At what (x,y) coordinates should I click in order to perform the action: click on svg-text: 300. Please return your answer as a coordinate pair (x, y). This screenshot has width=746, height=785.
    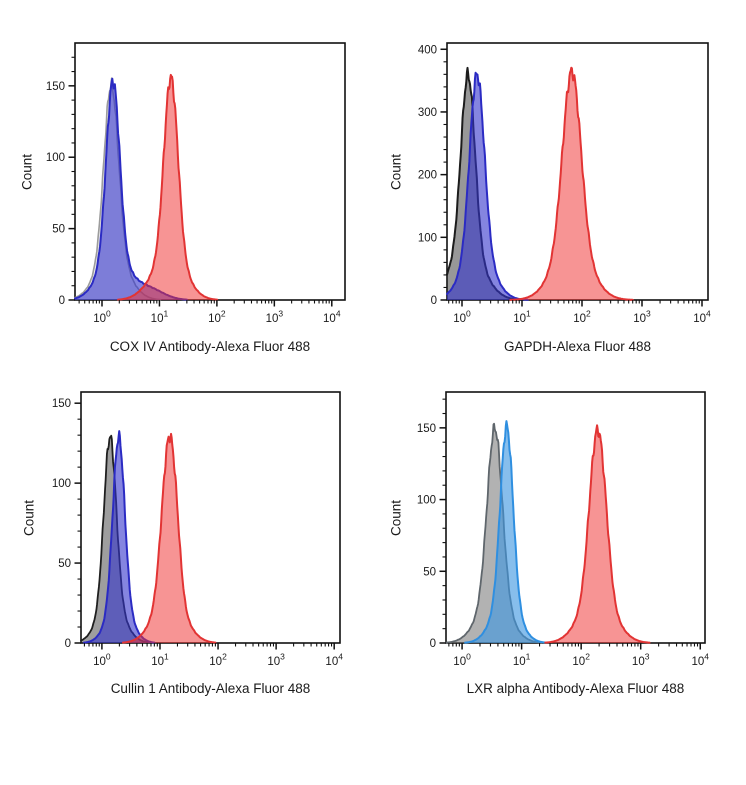
    Looking at the image, I should click on (427, 113).